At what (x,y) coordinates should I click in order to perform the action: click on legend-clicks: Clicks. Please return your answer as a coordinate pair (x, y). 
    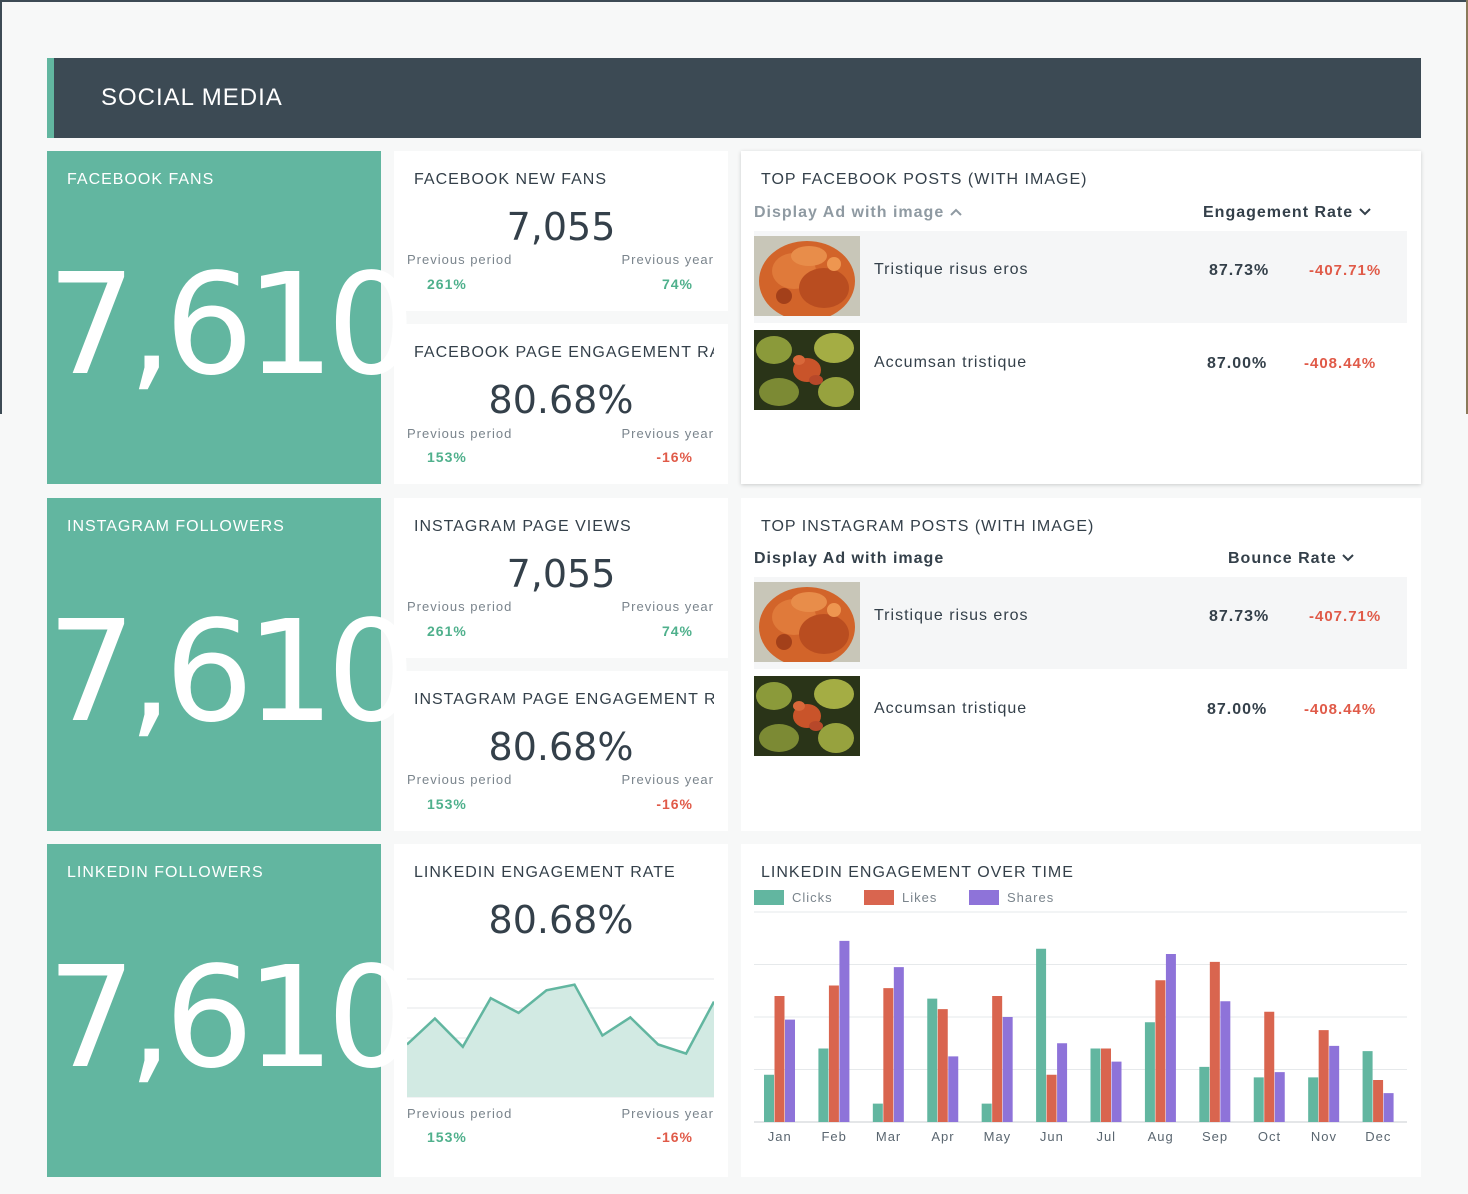
    Looking at the image, I should click on (793, 897).